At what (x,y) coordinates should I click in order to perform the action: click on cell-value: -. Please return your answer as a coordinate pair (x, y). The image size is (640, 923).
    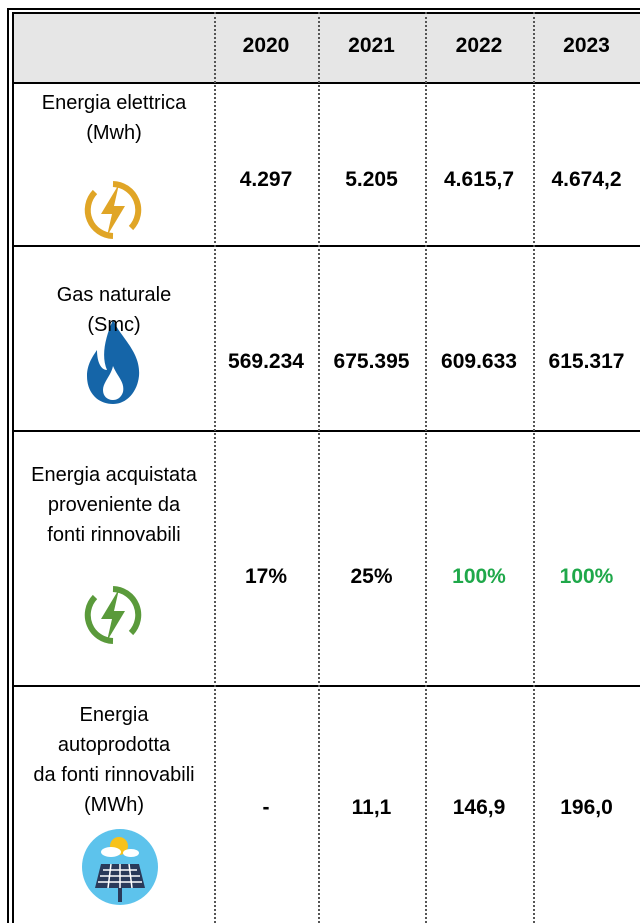
    Looking at the image, I should click on (266, 807).